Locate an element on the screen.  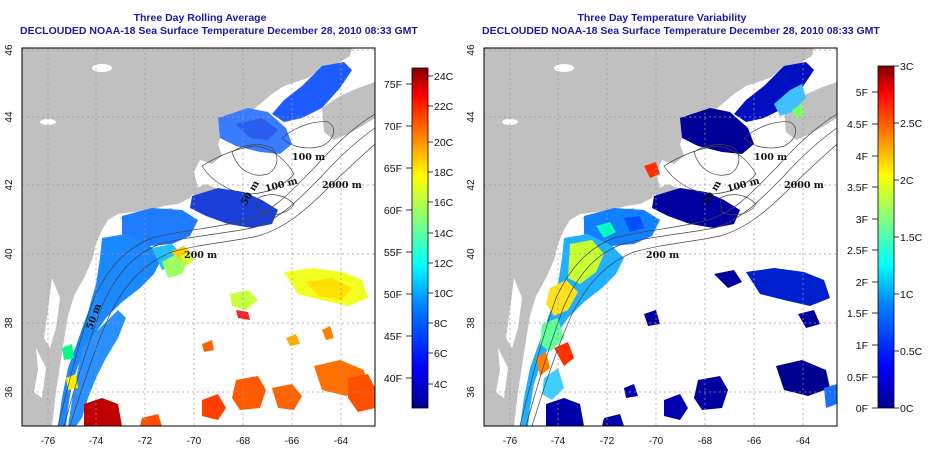
right-cb-f-label: 2F is located at coordinates (862, 283).